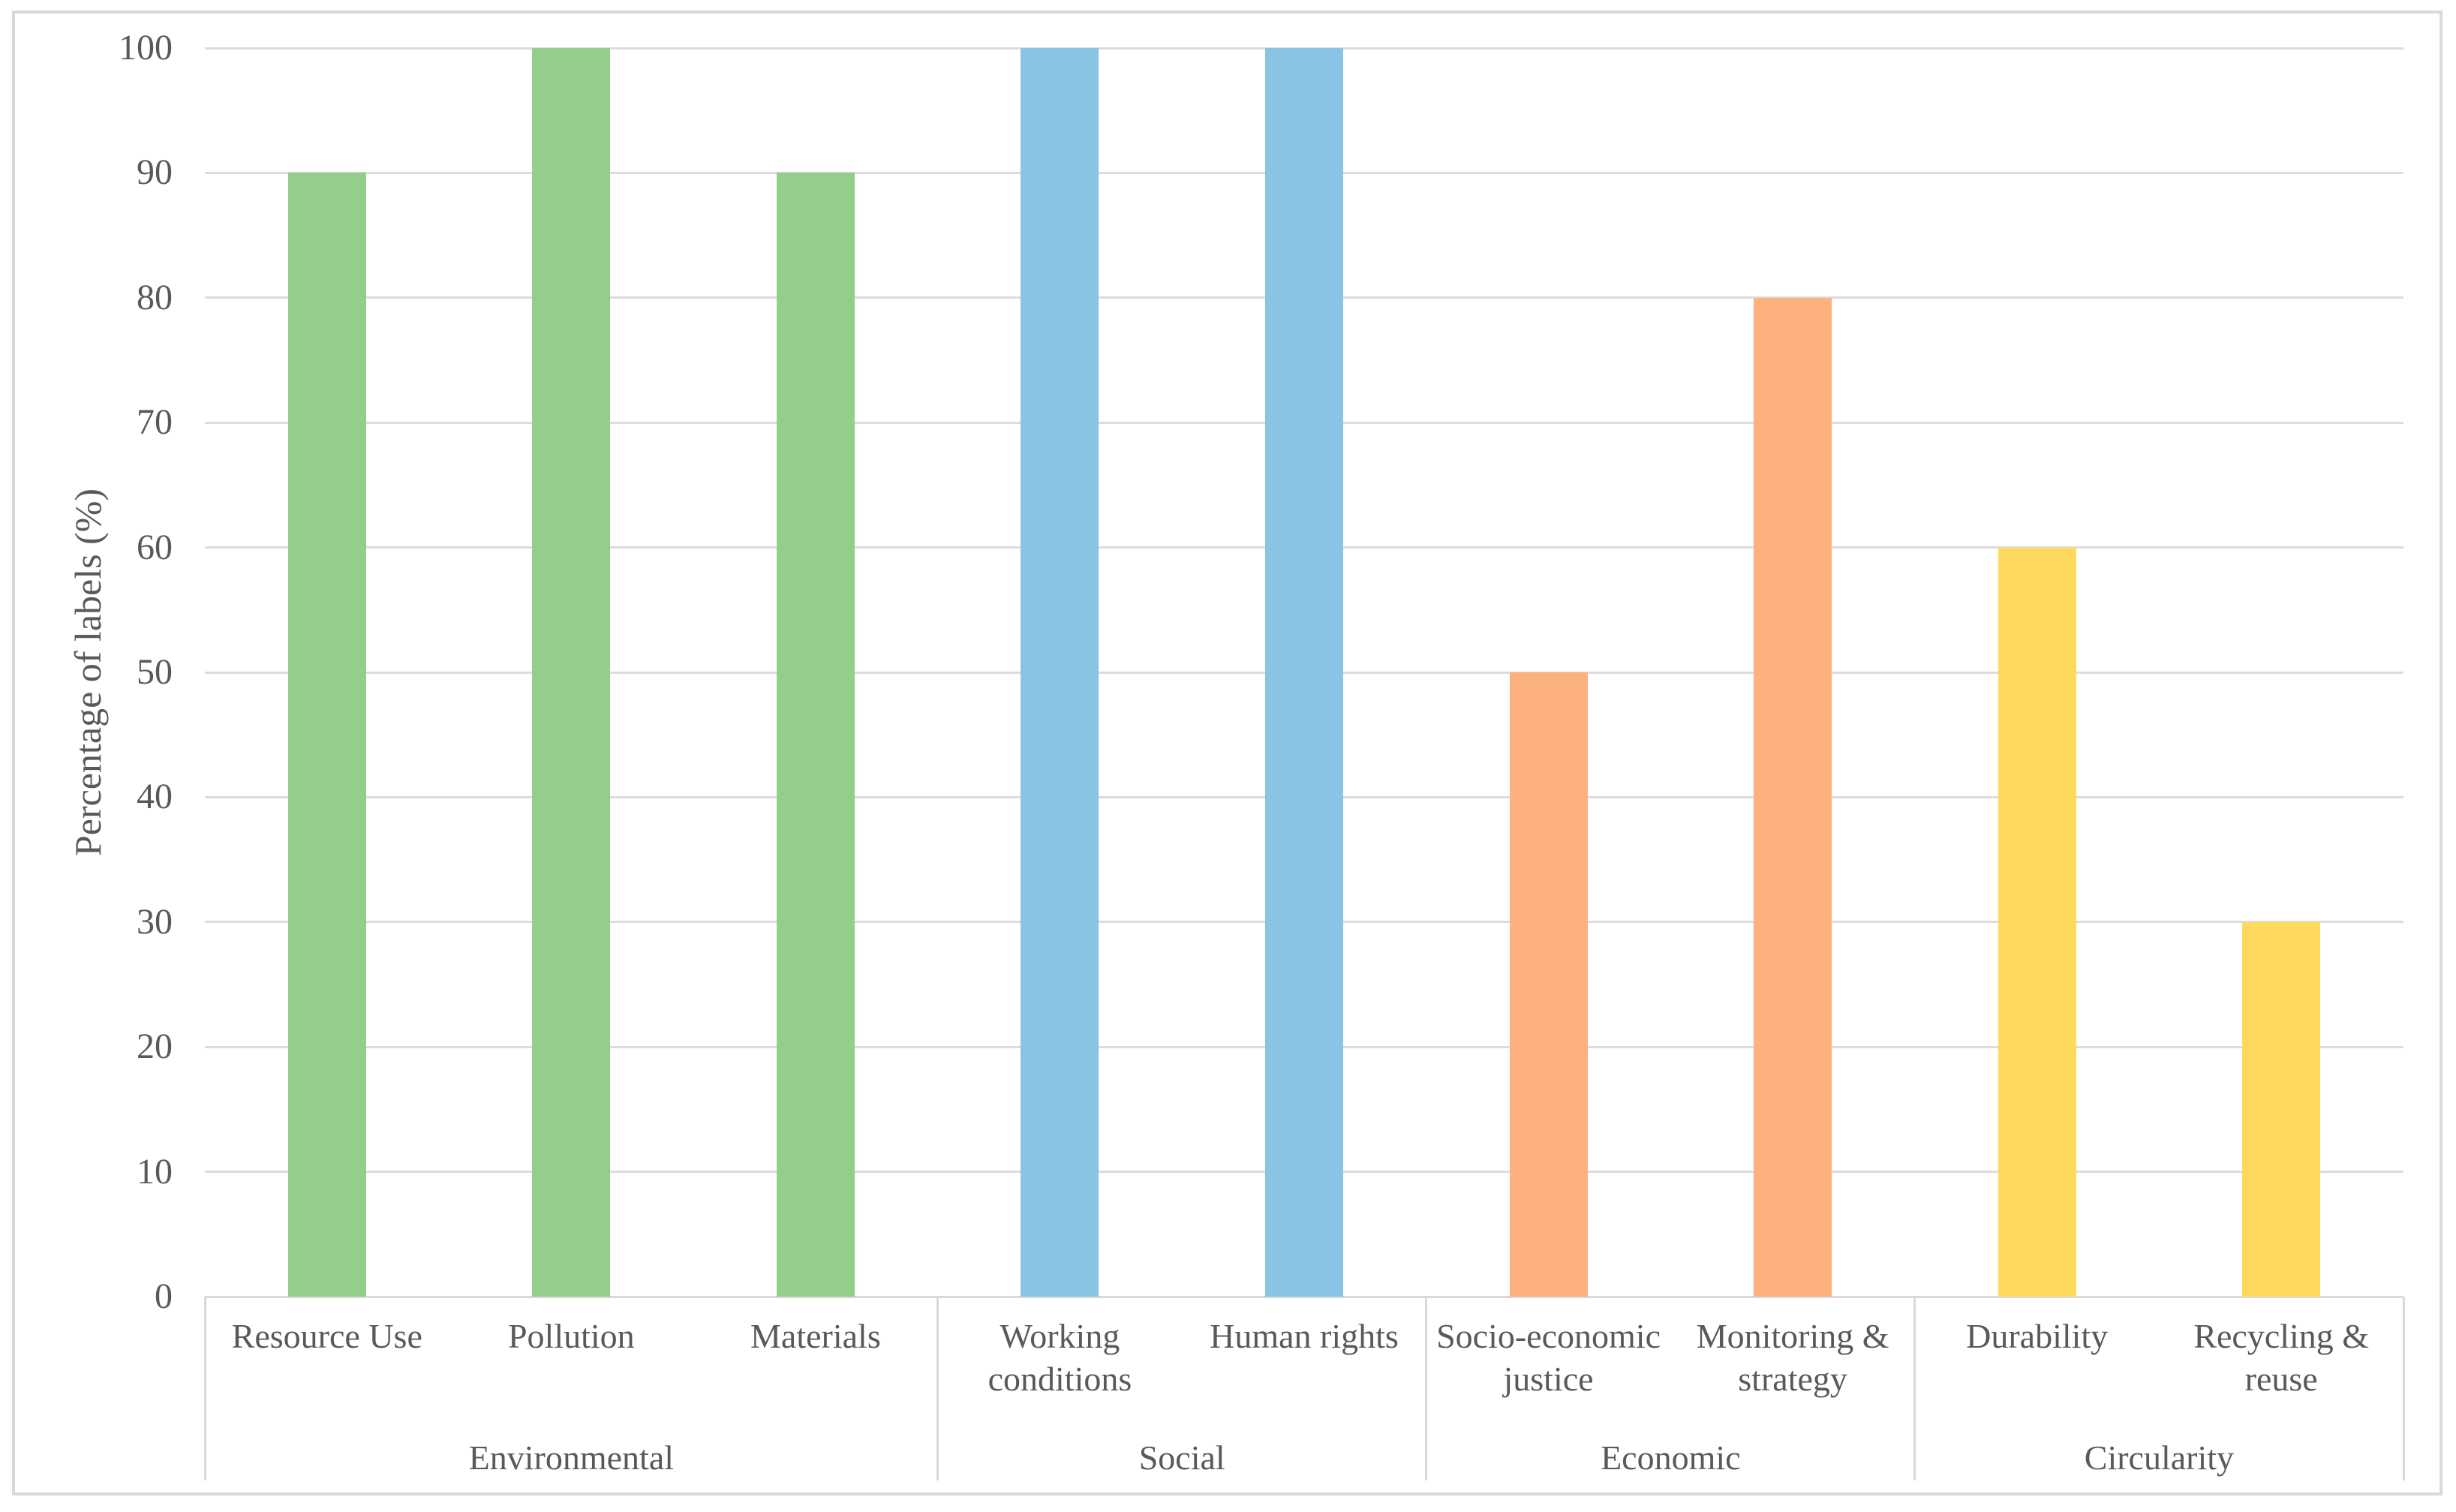  I want to click on bar-recycling-reuse, so click(2281, 1109).